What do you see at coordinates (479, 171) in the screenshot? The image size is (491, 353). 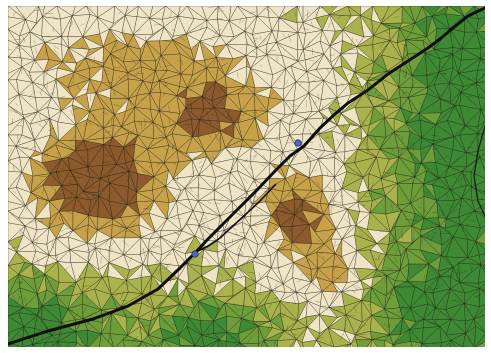 I see `linear-feature-east` at bounding box center [479, 171].